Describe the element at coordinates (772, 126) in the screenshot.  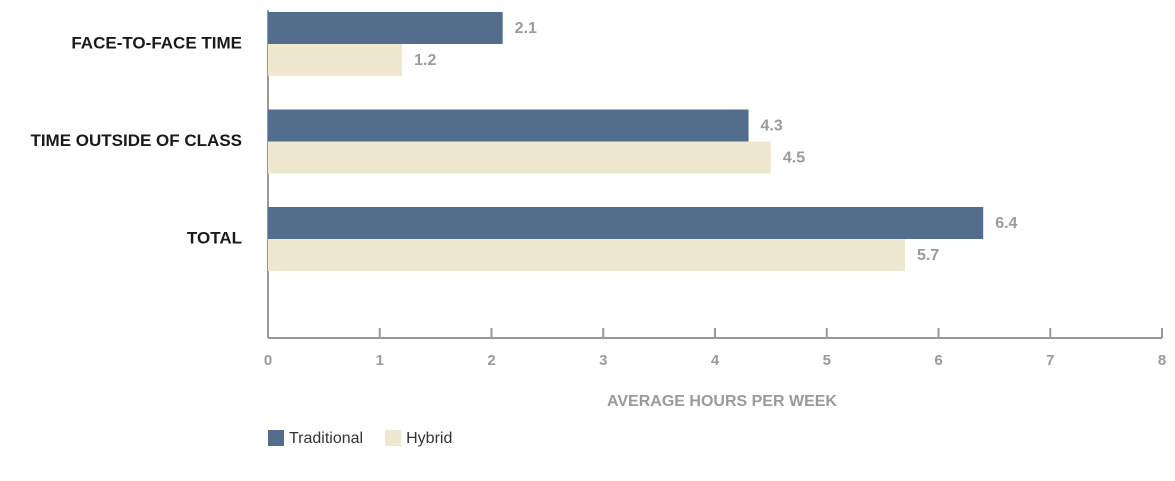
I see `data-label: 4.3` at that location.